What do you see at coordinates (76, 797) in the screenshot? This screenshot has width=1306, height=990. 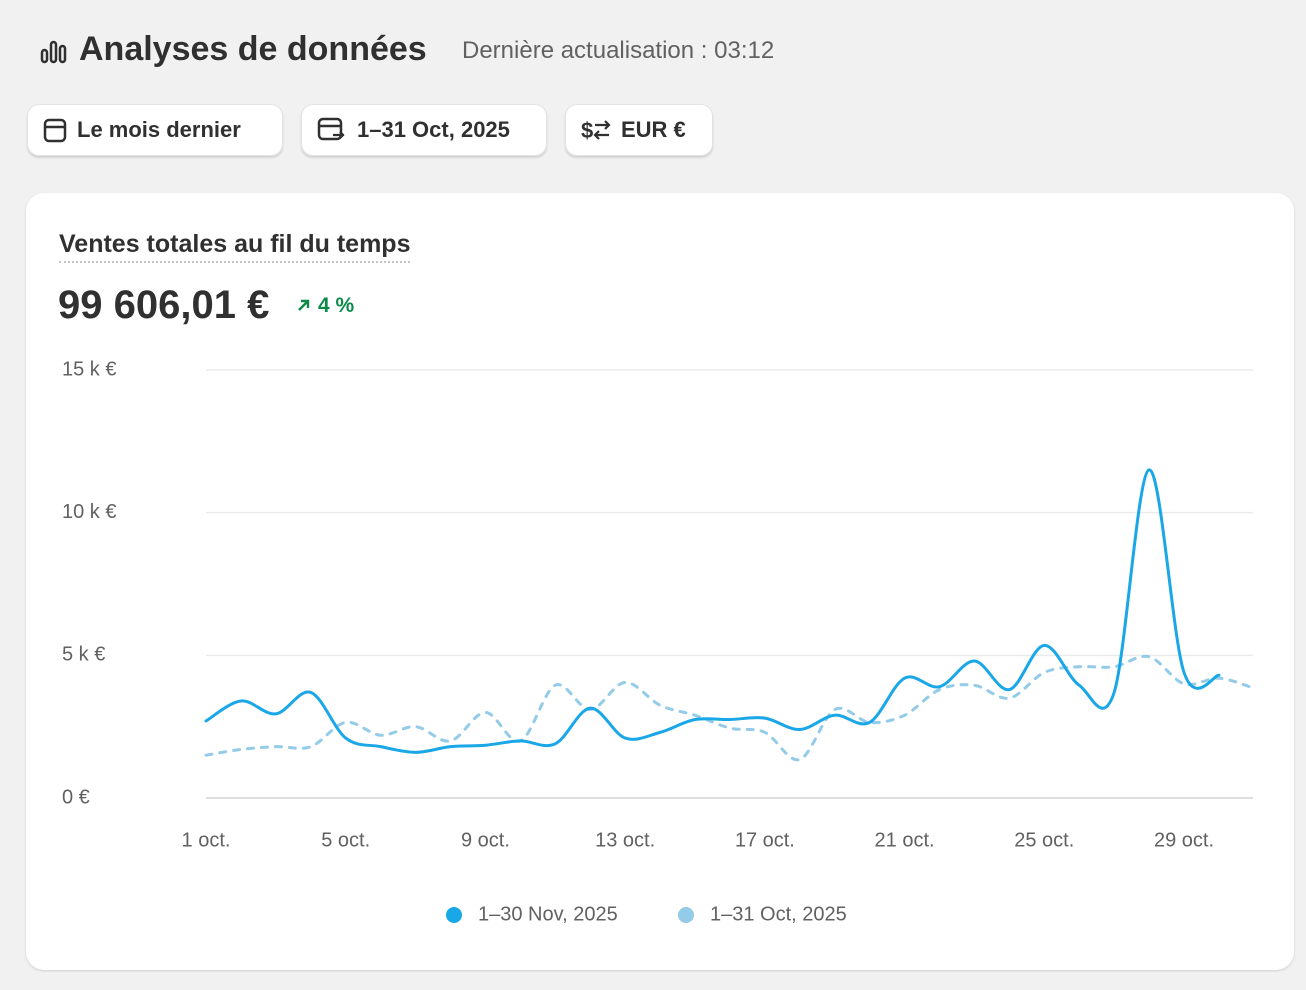 I see `y-tick-label: 0 €` at bounding box center [76, 797].